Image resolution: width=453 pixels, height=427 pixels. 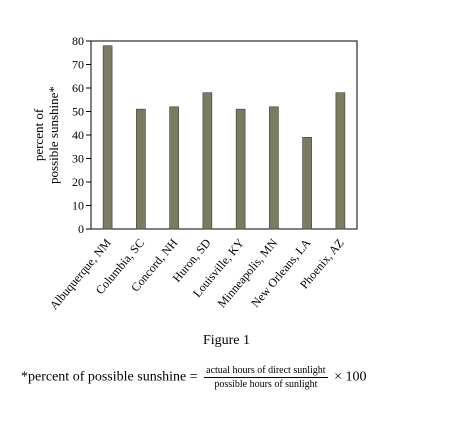 I want to click on y-tick-label: 40, so click(x=78, y=135).